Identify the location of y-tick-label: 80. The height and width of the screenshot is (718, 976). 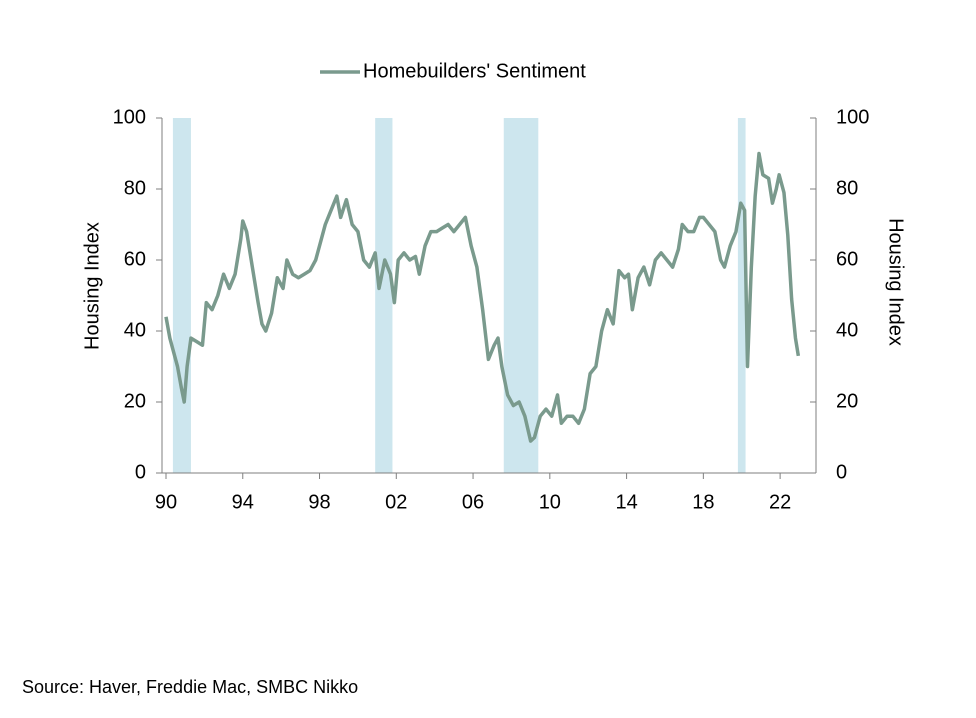
(135, 188).